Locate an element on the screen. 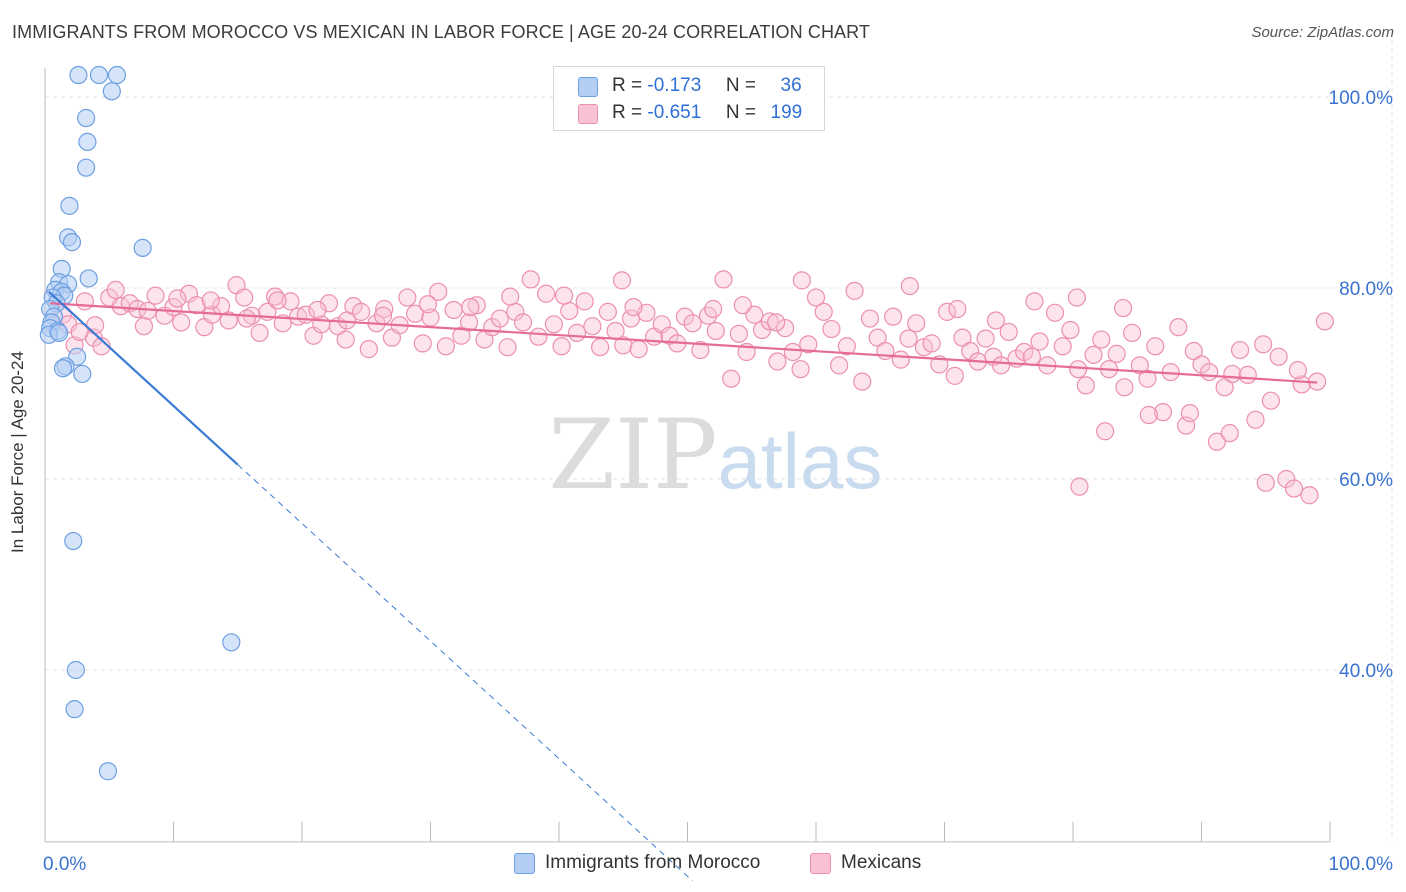 The width and height of the screenshot is (1406, 892). legend-swatch-morocco is located at coordinates (588, 87).